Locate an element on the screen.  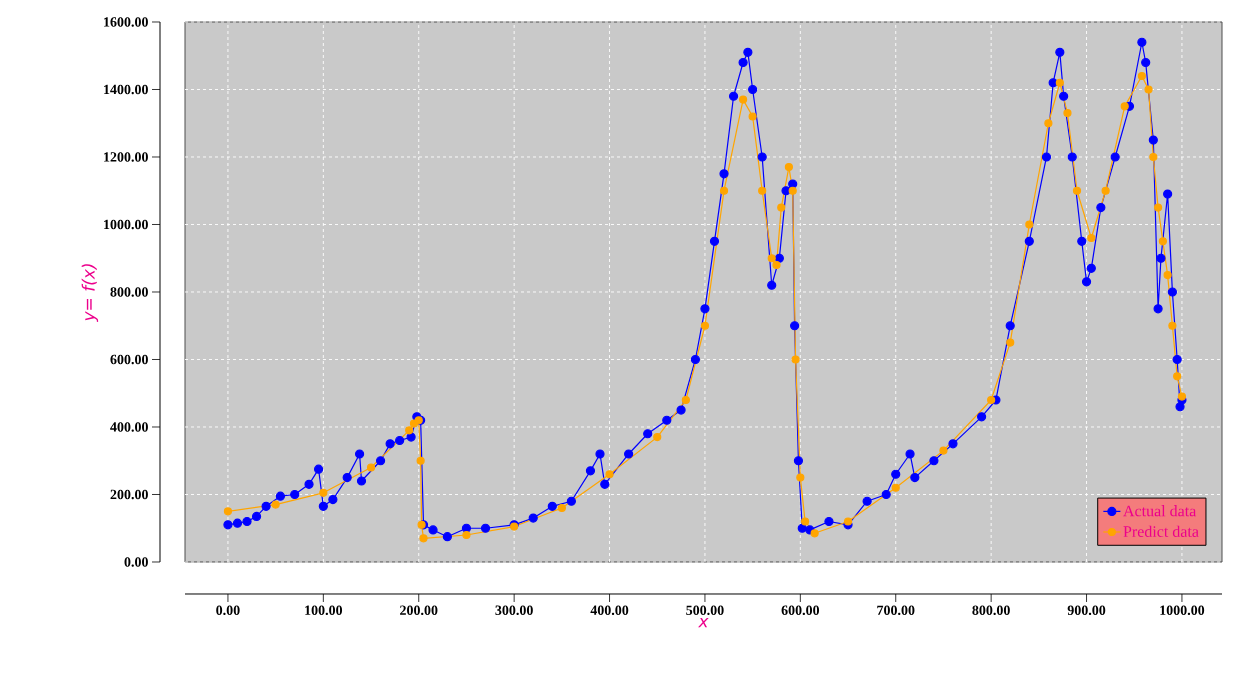
x-tick-label: 200.00 is located at coordinates (419, 610).